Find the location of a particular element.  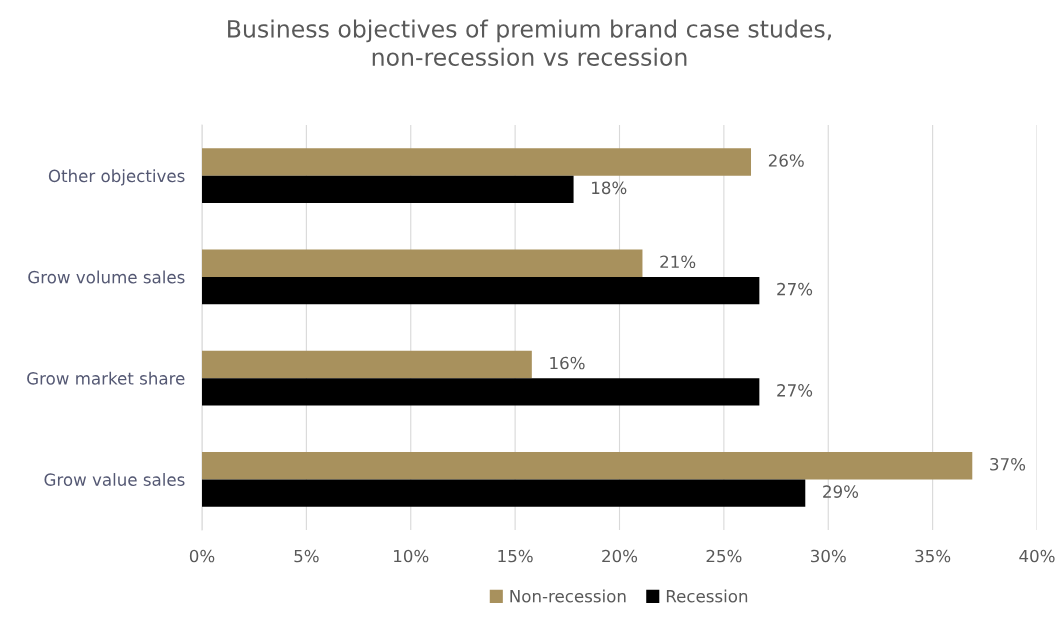

y-tick-label: Grow volume sales is located at coordinates (106, 277).